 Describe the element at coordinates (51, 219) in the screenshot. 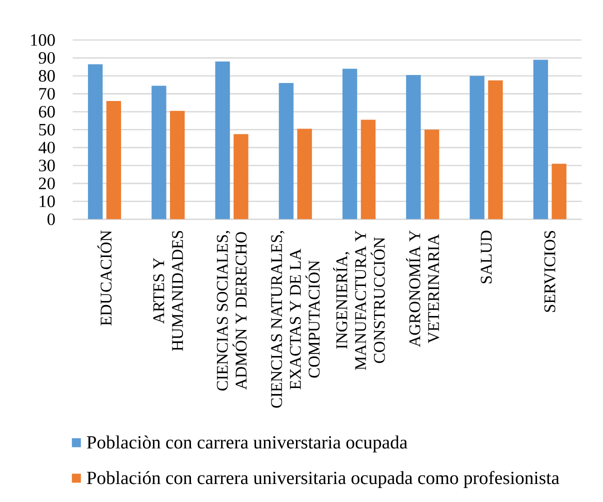

I see `y-tick-label: 0` at that location.